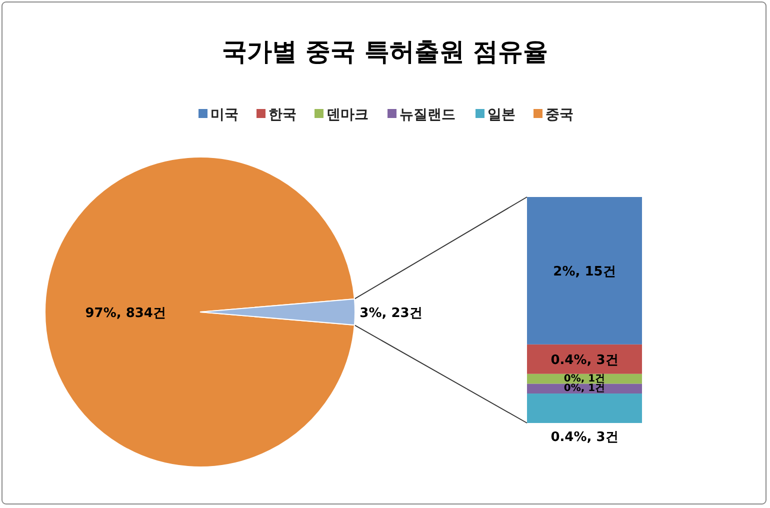 The image size is (770, 508). Describe the element at coordinates (125, 313) in the screenshot. I see `data-label: 97%, 834건` at that location.